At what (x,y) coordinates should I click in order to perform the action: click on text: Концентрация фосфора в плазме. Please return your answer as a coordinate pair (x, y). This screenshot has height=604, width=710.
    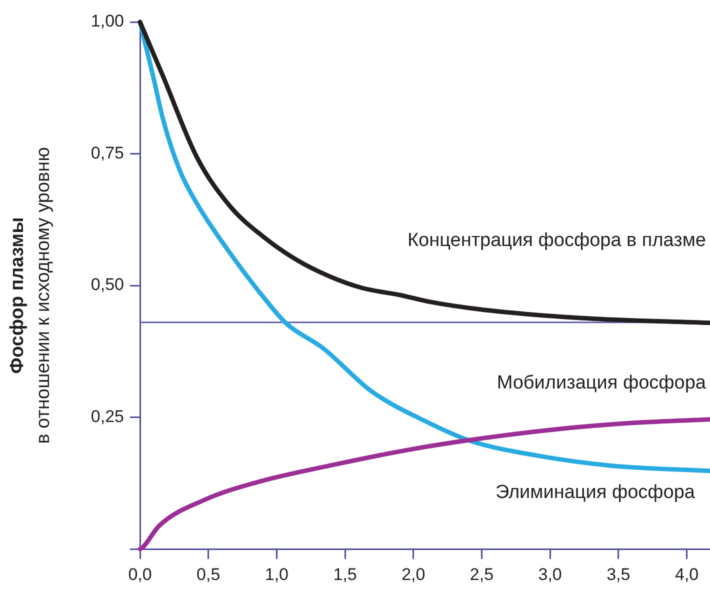
    Looking at the image, I should click on (556, 241).